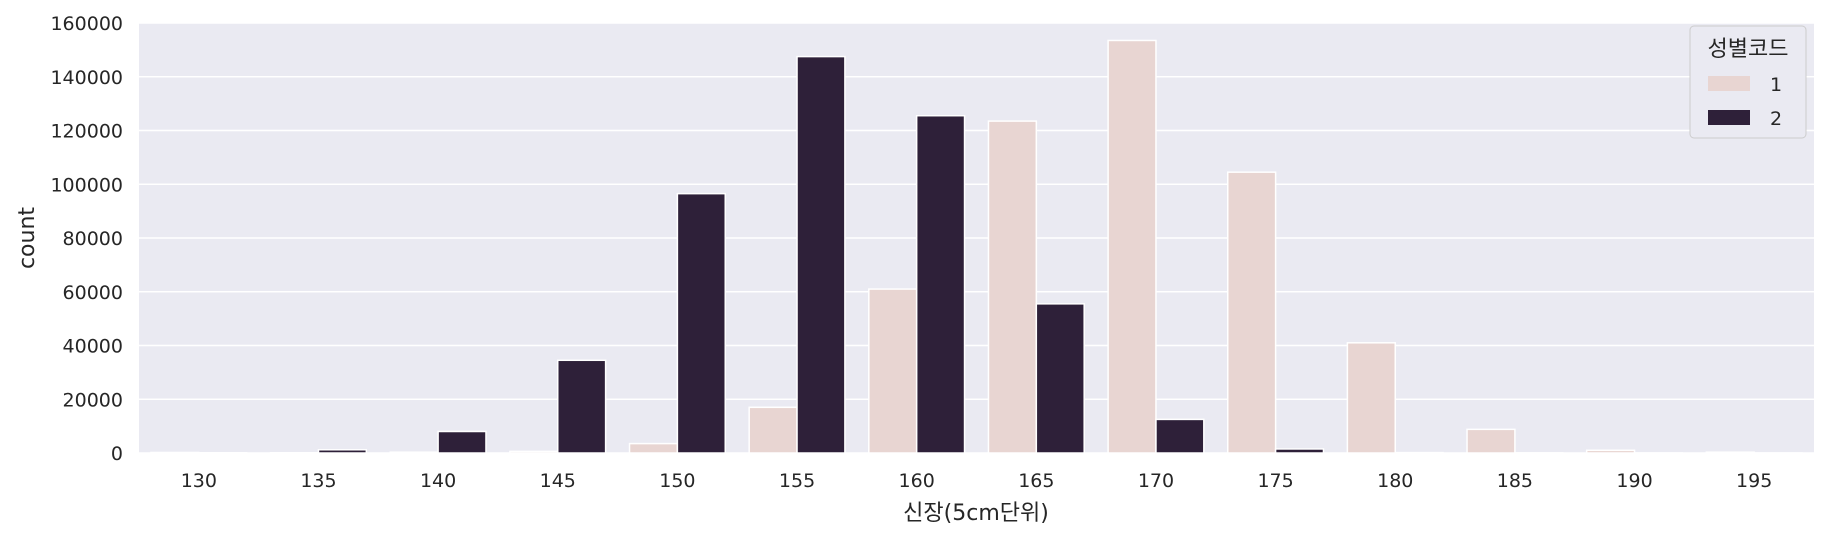 The width and height of the screenshot is (1827, 542). Describe the element at coordinates (27, 238) in the screenshot. I see `y-axis-label: count` at that location.